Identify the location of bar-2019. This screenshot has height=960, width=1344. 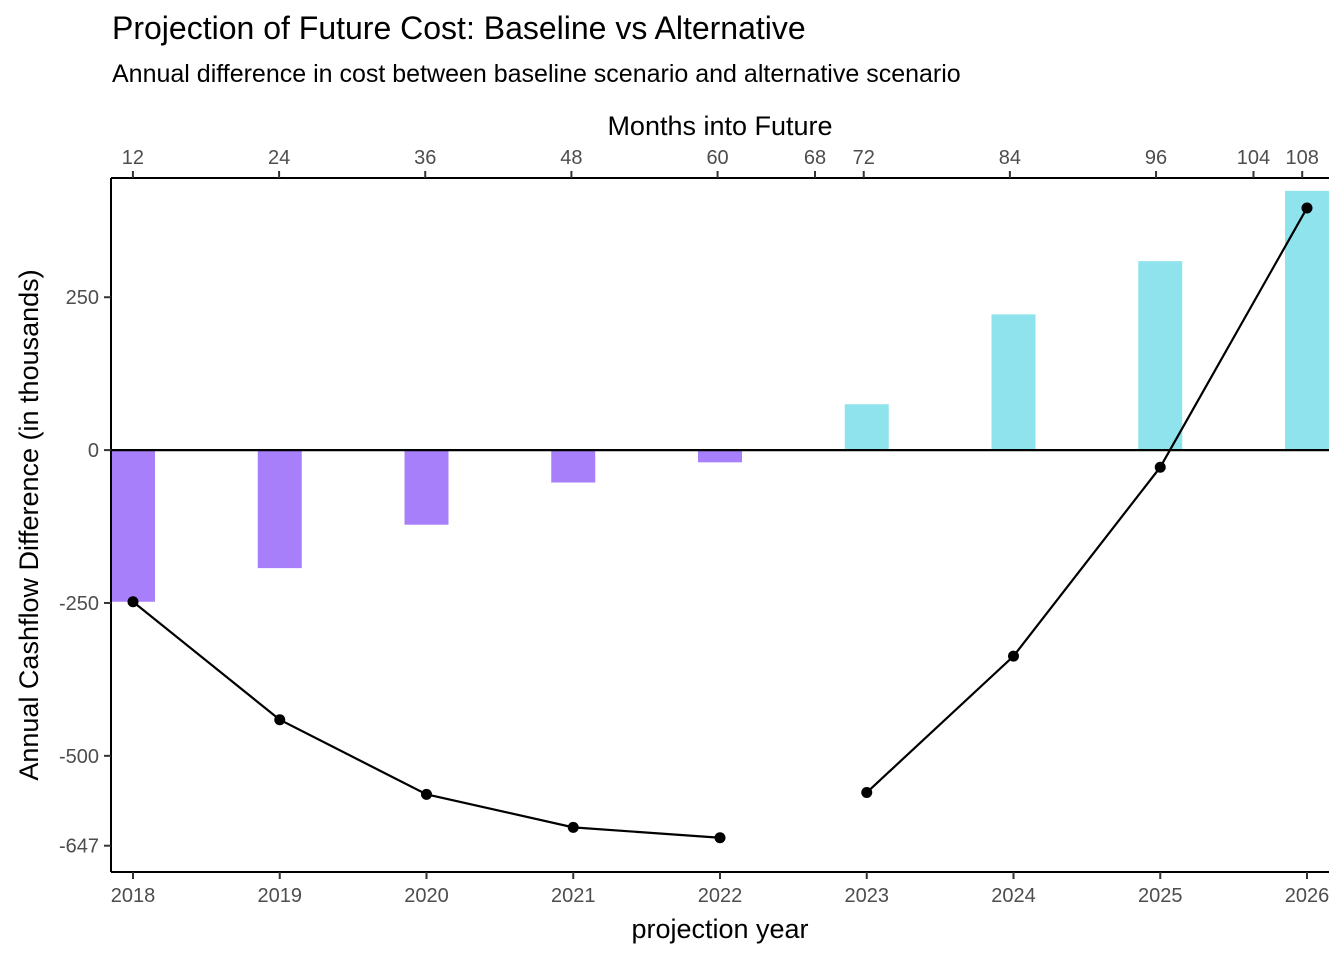
(279, 509).